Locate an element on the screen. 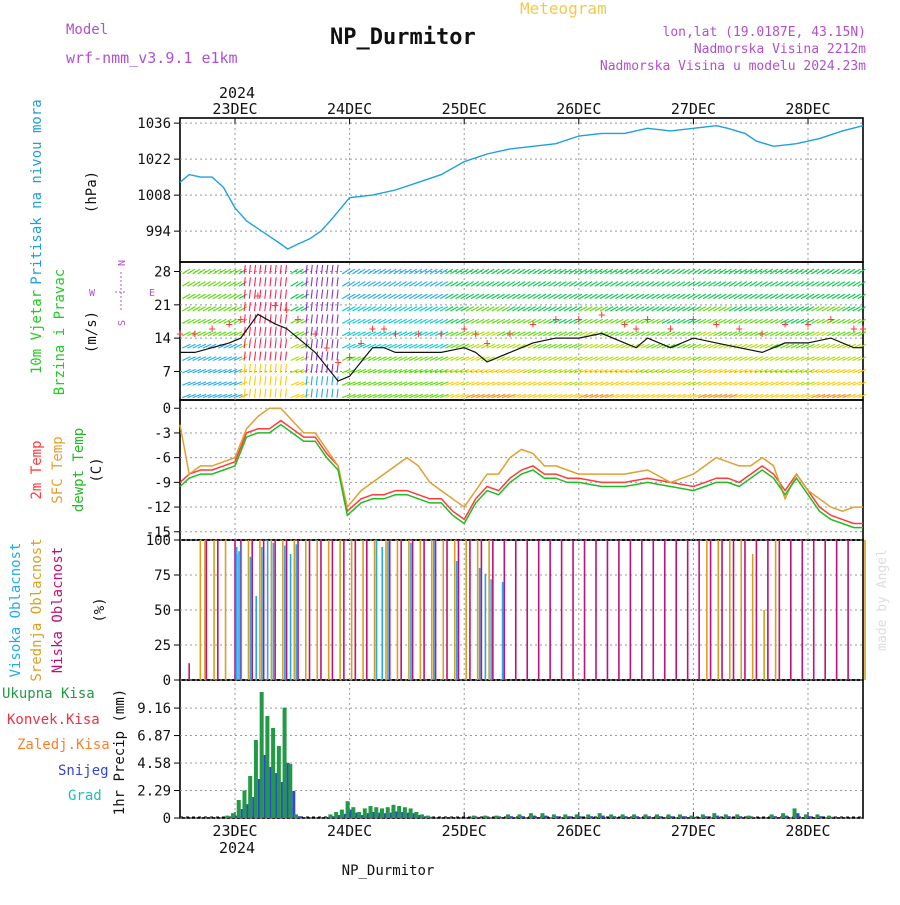 The height and width of the screenshot is (905, 900). wind-label: 10m Vjetar is located at coordinates (37, 332).